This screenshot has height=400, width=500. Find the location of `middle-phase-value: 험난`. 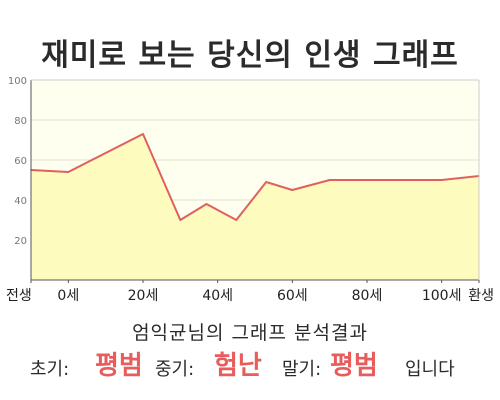

middle-phase-value: 험난 is located at coordinates (238, 366).